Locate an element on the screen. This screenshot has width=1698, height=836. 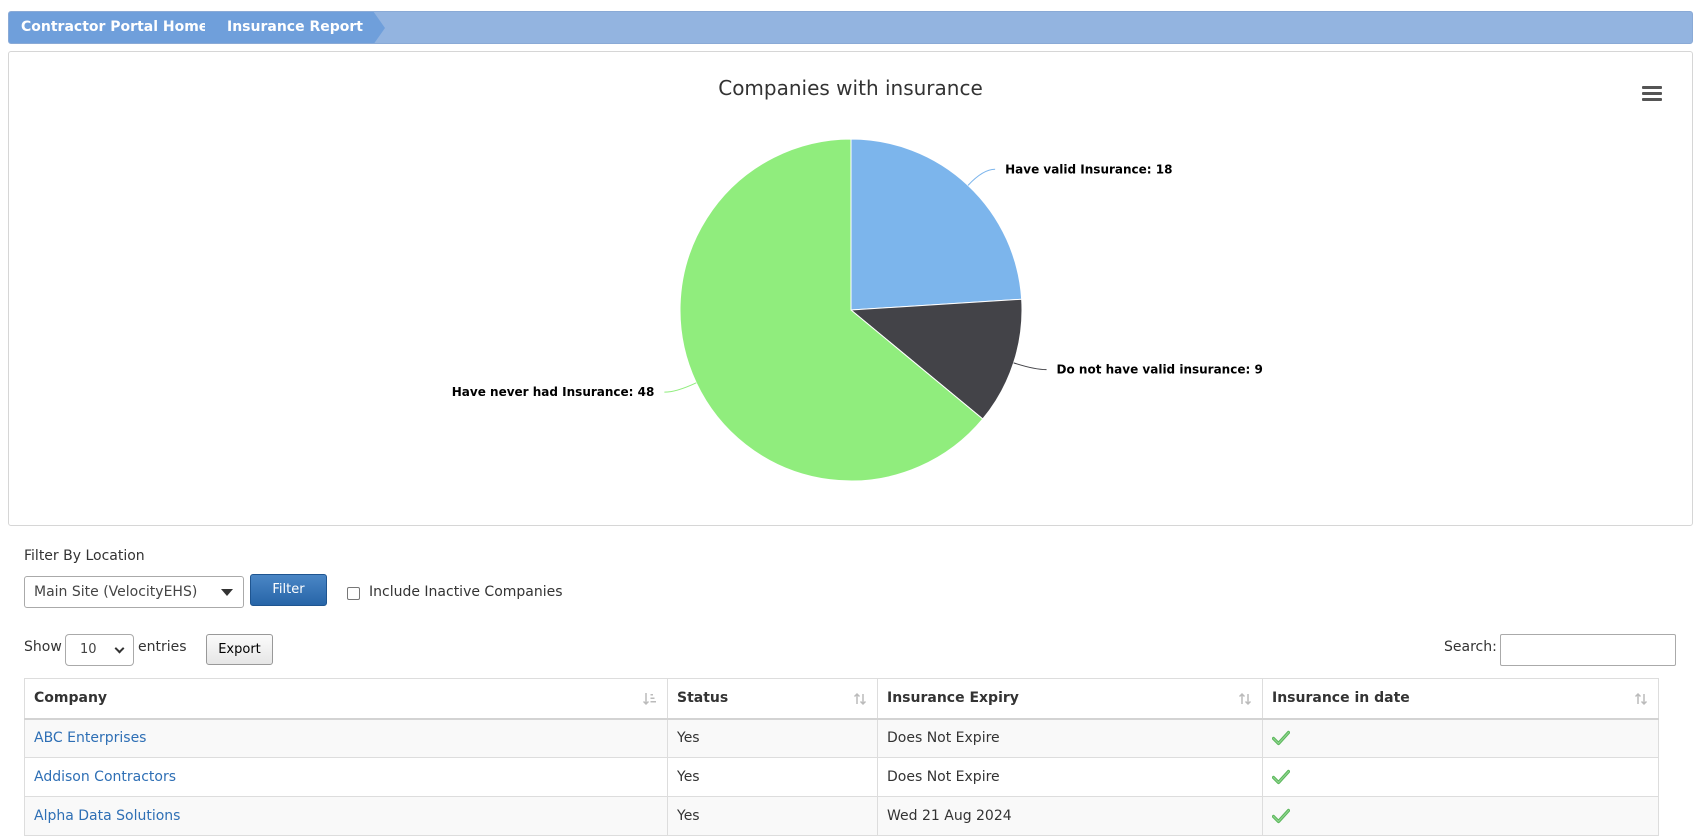
column-header-expiry: Insurance Expiry is located at coordinates (1070, 699).